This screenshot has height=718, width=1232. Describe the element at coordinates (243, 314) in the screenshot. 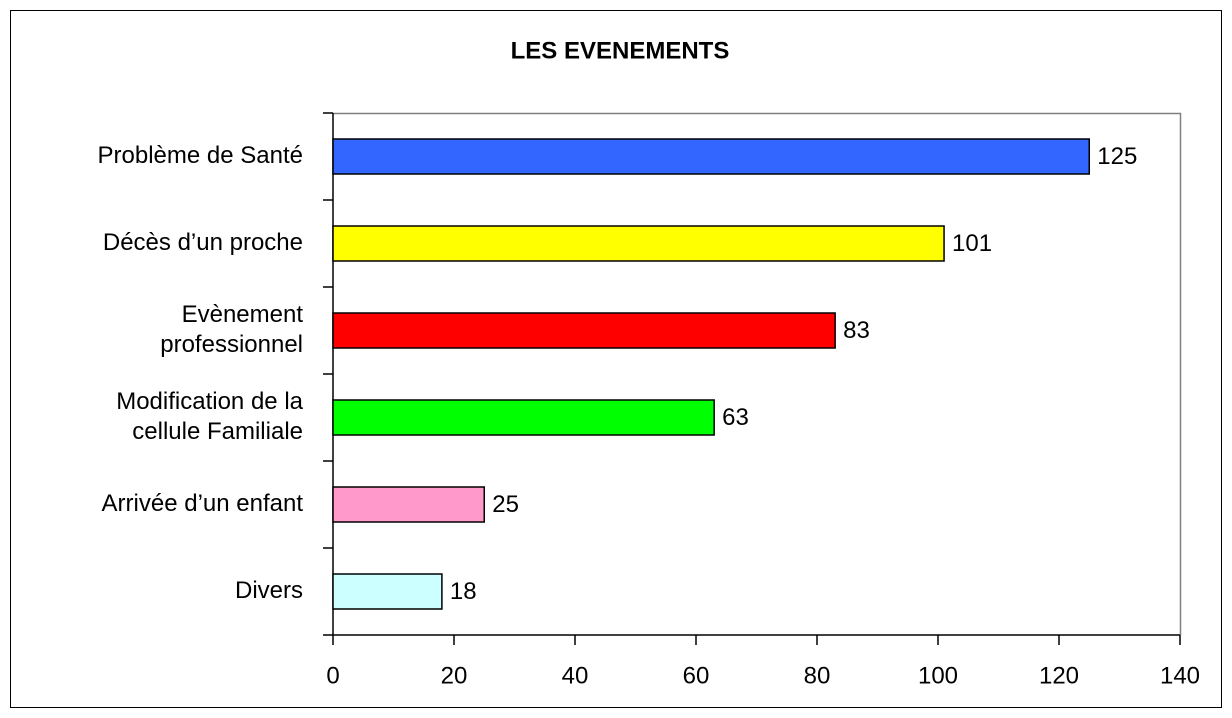

I see `y-tick-label: Evènement` at that location.